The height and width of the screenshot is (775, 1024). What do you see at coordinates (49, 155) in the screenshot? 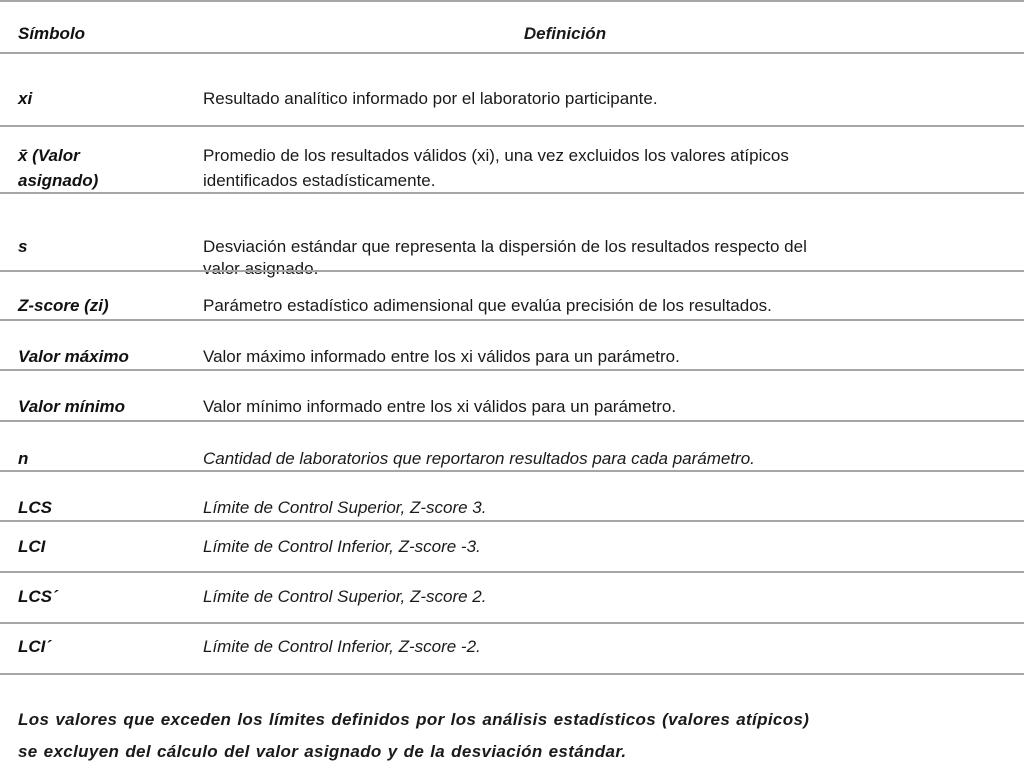
I see `symbol-mean: x̄ (Valor` at bounding box center [49, 155].